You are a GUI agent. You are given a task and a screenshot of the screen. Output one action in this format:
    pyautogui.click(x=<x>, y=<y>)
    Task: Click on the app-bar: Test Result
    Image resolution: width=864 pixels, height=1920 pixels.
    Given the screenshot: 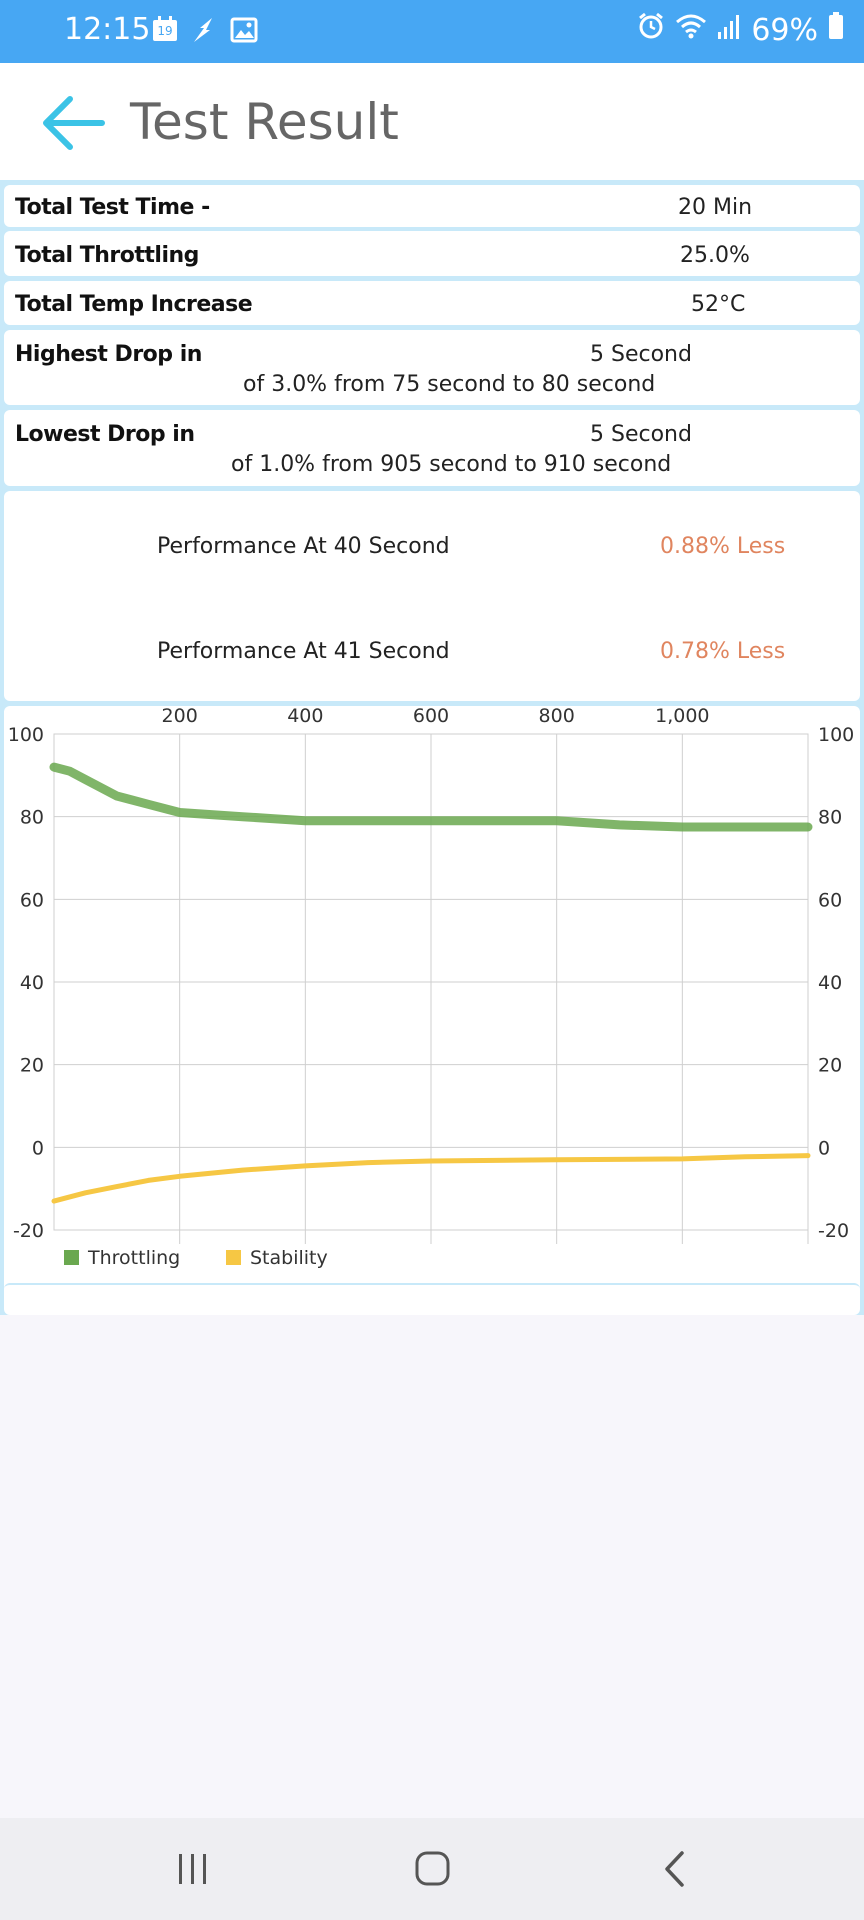 What is the action you would take?
    pyautogui.click(x=432, y=121)
    